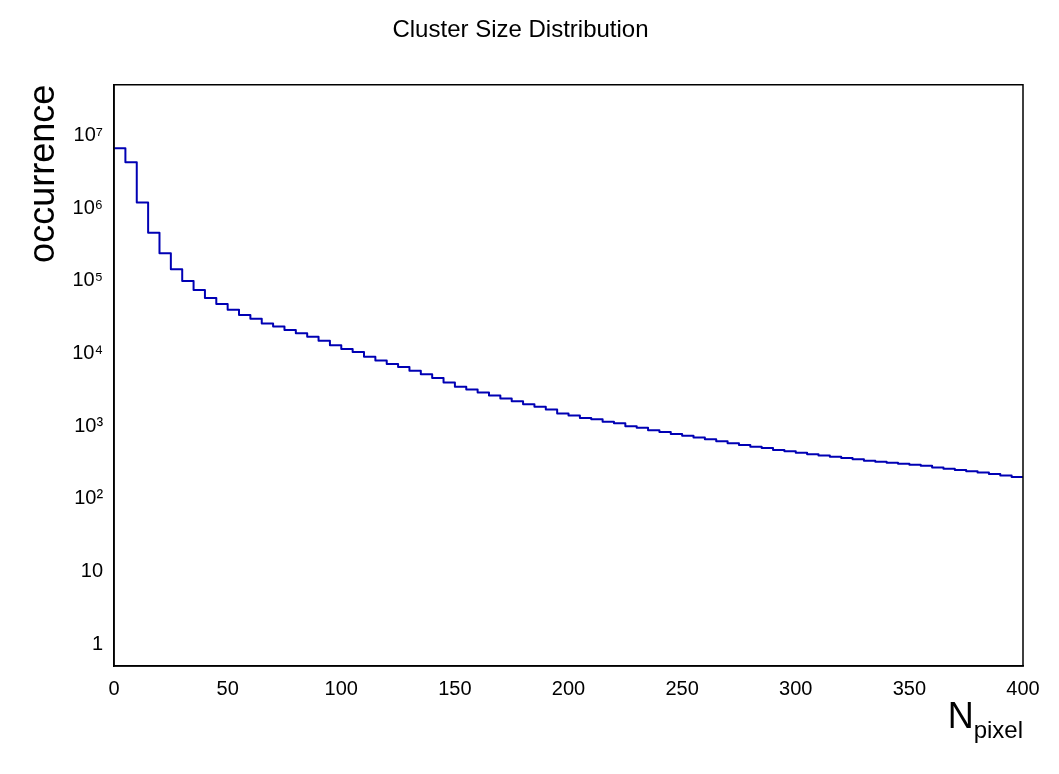  I want to click on x-tick-label: 300, so click(796, 687).